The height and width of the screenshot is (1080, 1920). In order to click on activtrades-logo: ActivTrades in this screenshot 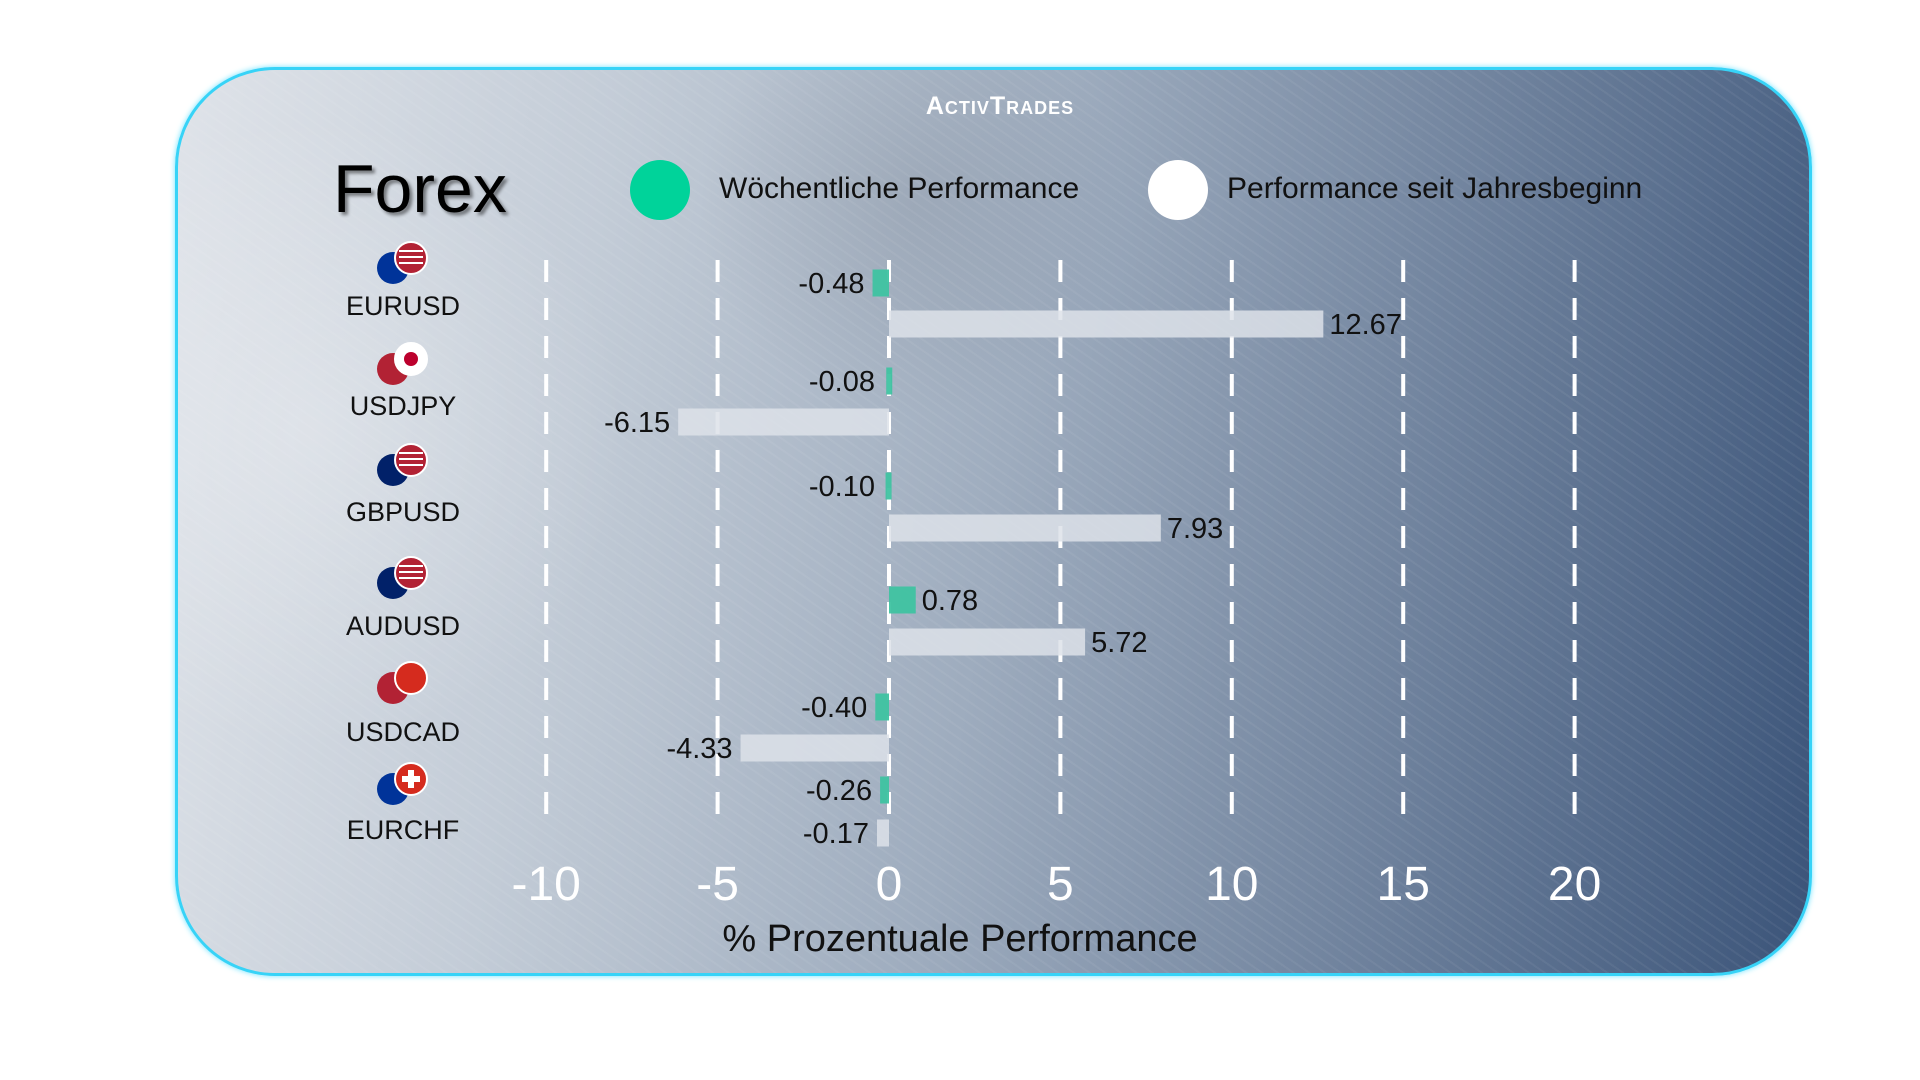, I will do `click(1000, 106)`.